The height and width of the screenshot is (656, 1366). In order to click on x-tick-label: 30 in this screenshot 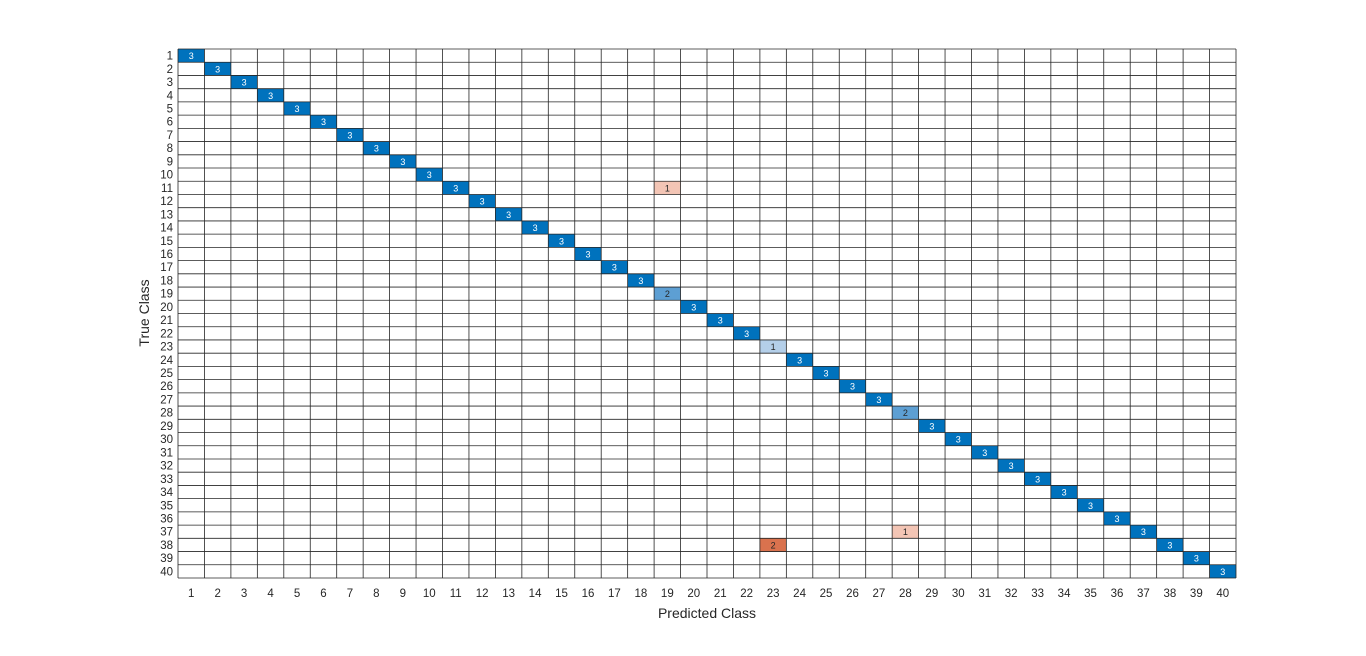, I will do `click(958, 594)`.